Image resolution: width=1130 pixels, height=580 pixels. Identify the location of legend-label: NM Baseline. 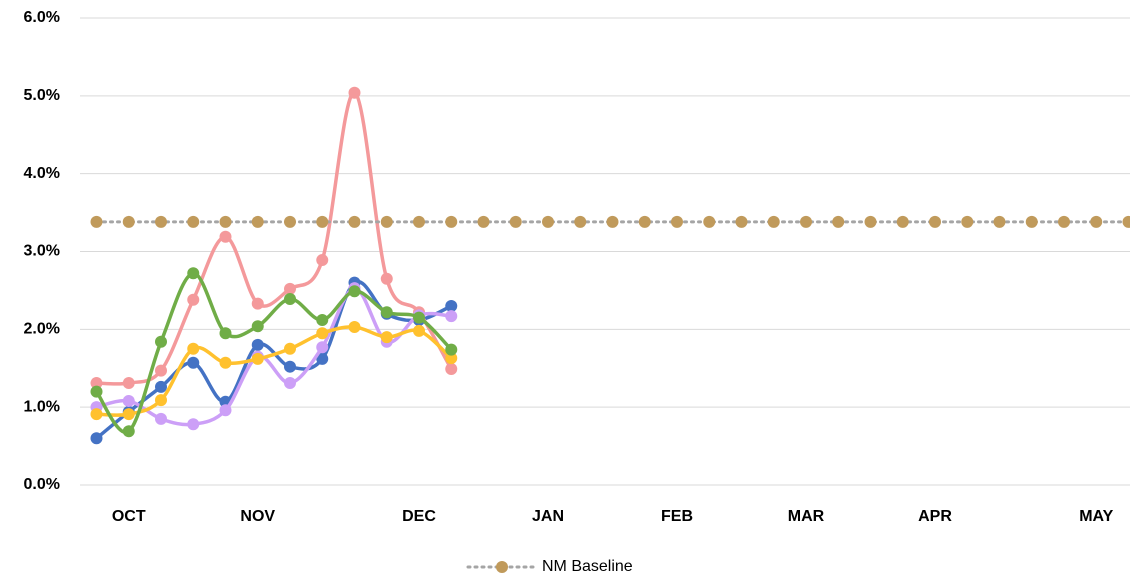
(587, 566).